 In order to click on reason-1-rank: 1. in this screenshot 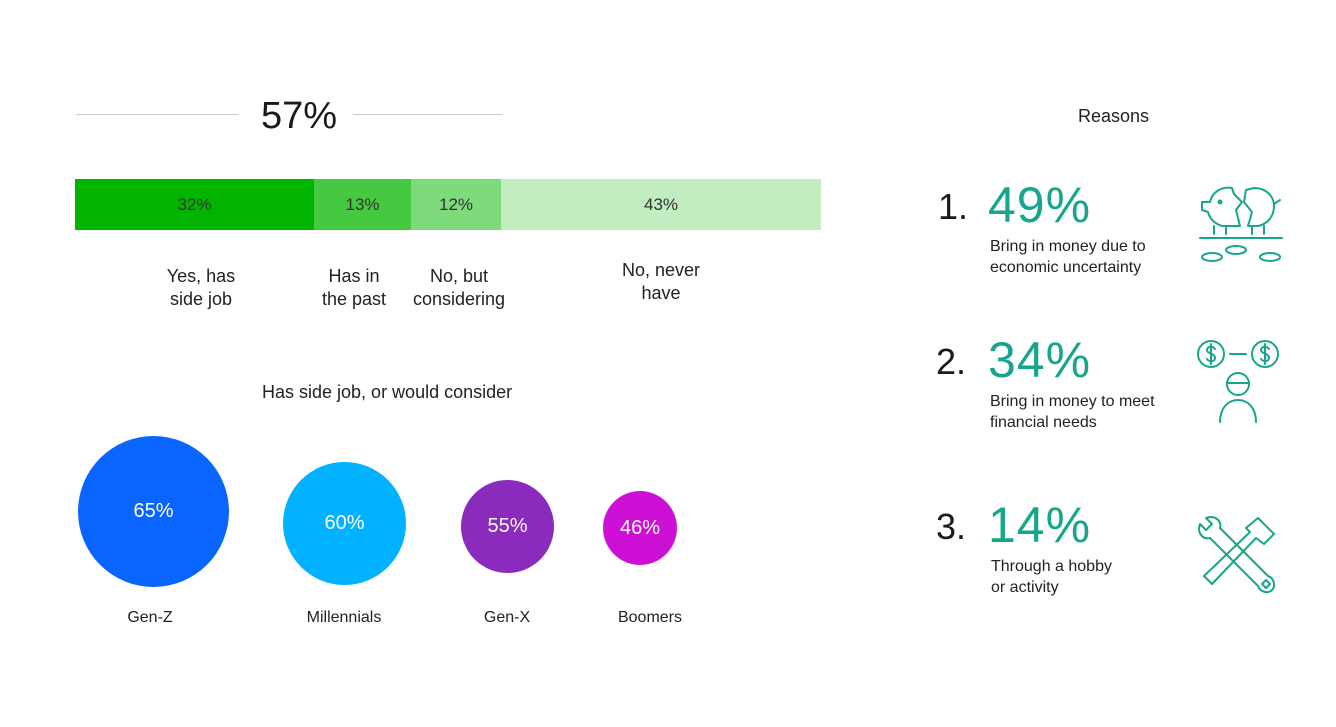, I will do `click(953, 206)`.